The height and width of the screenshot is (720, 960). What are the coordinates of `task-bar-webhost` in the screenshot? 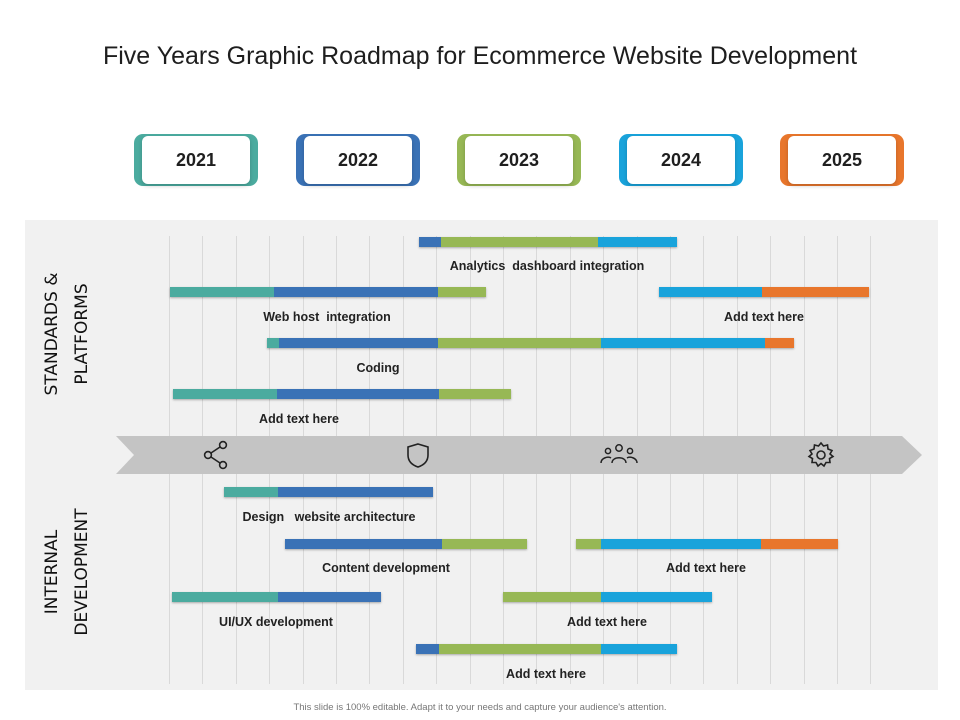 It's located at (328, 292).